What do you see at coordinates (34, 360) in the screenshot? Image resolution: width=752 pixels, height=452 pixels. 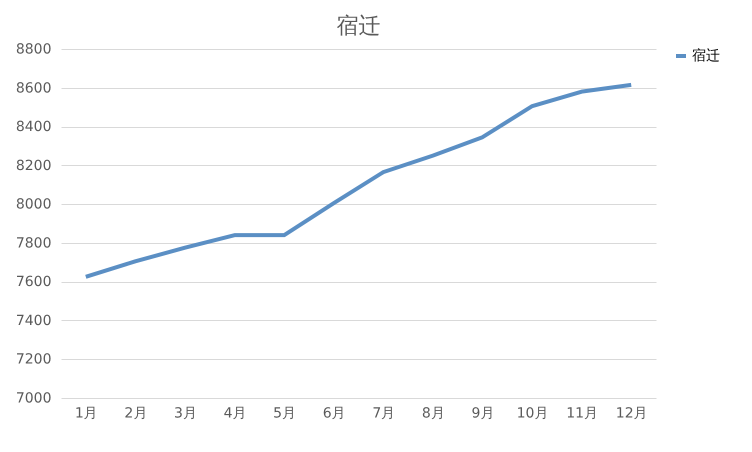 I see `y-tick-label: 7200` at bounding box center [34, 360].